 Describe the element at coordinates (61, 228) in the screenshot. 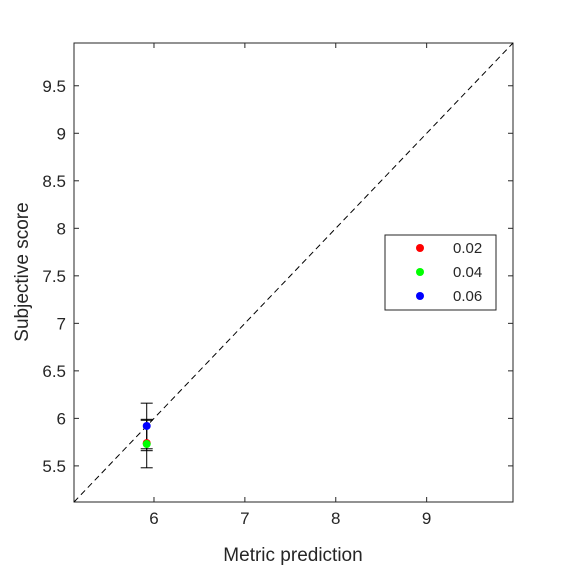

I see `y-tick-label: 8` at that location.